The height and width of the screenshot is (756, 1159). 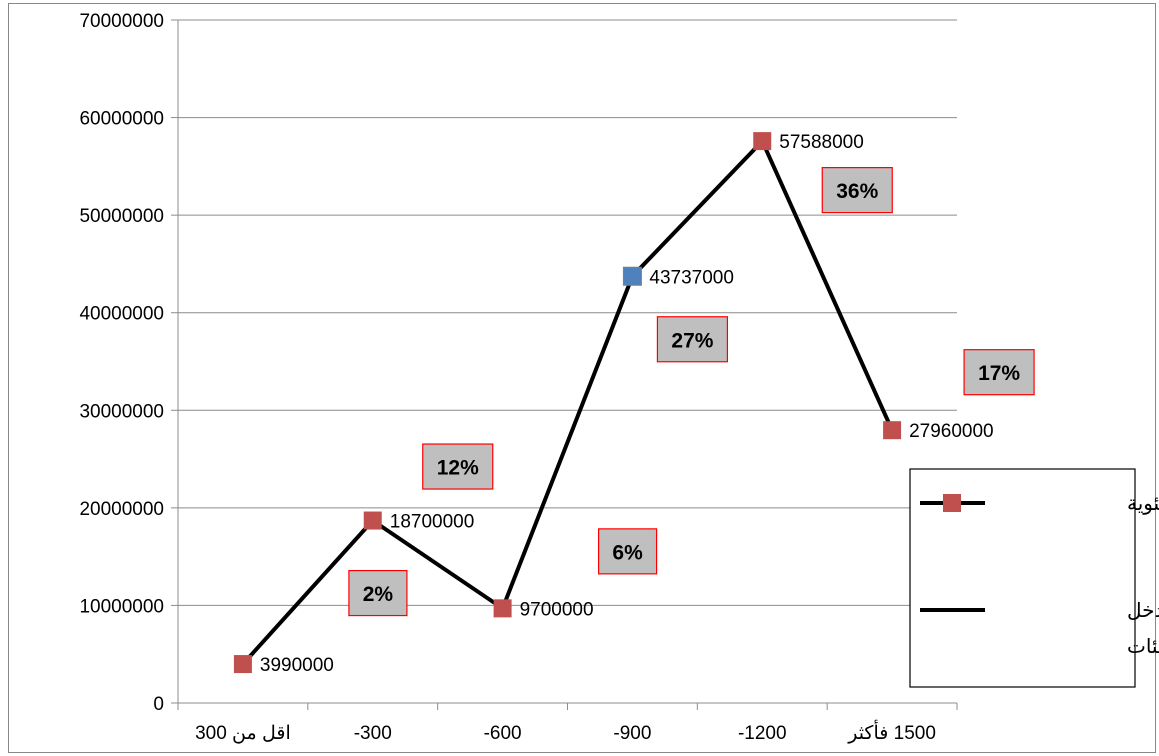 What do you see at coordinates (557, 609) in the screenshot?
I see `data-value-label: 9700000` at bounding box center [557, 609].